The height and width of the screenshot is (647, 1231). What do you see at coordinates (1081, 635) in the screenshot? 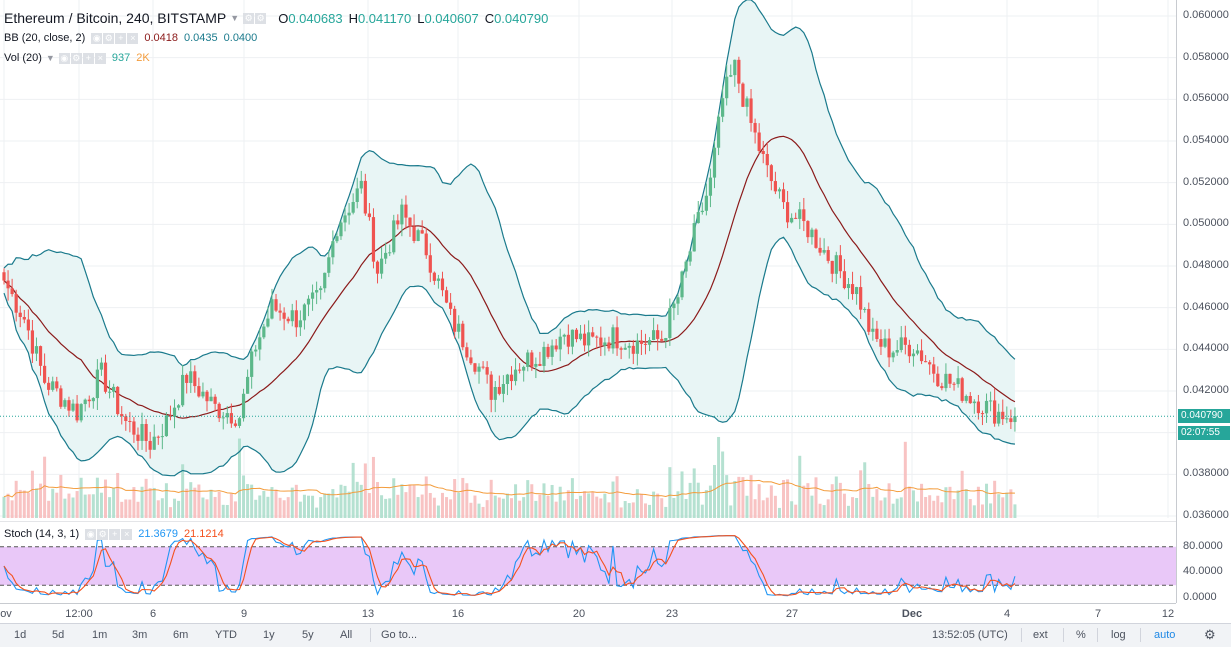
I see `percent-toggle: %` at bounding box center [1081, 635].